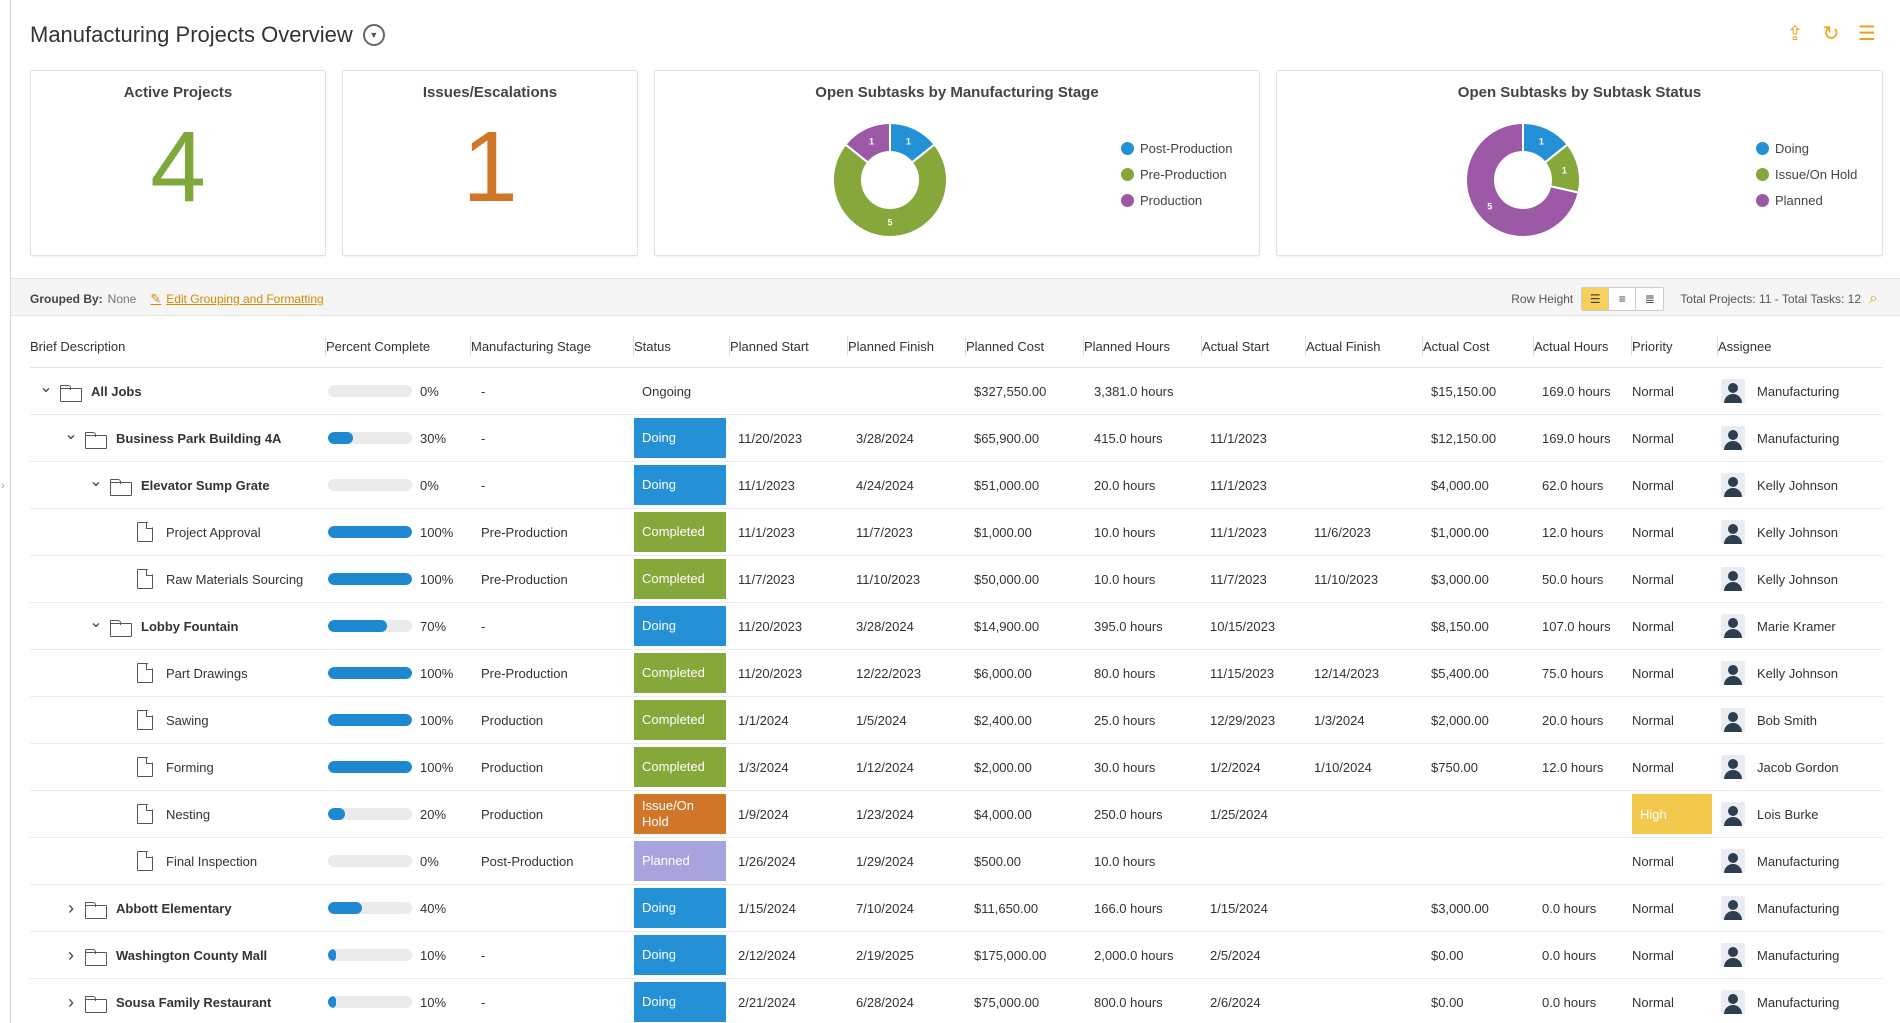 This screenshot has width=1900, height=1023. Describe the element at coordinates (1478, 346) in the screenshot. I see `column-header-actual-cost: Actual Cost` at that location.